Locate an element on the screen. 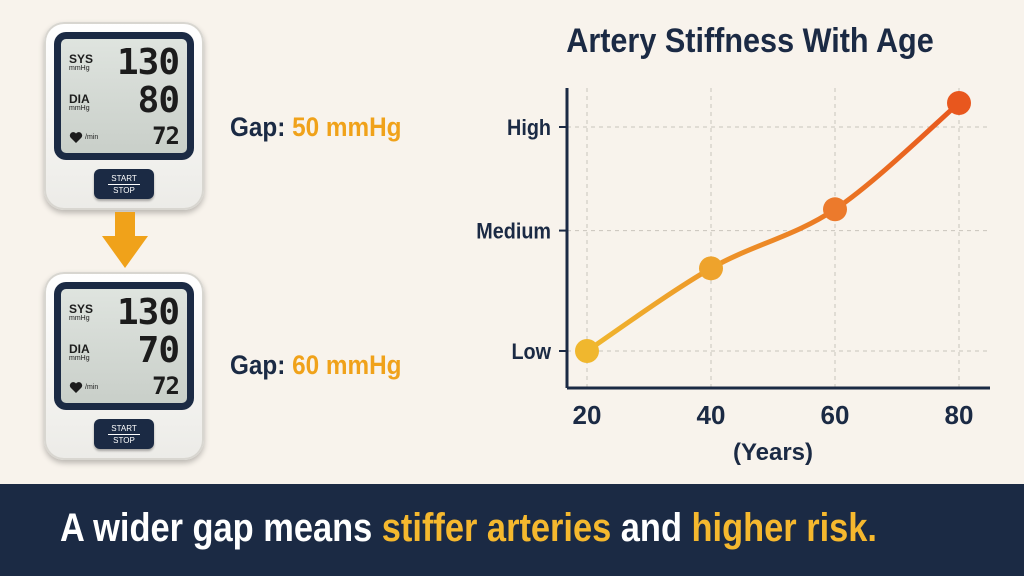 Image resolution: width=1024 pixels, height=576 pixels. x-tick-label: 60 is located at coordinates (835, 415).